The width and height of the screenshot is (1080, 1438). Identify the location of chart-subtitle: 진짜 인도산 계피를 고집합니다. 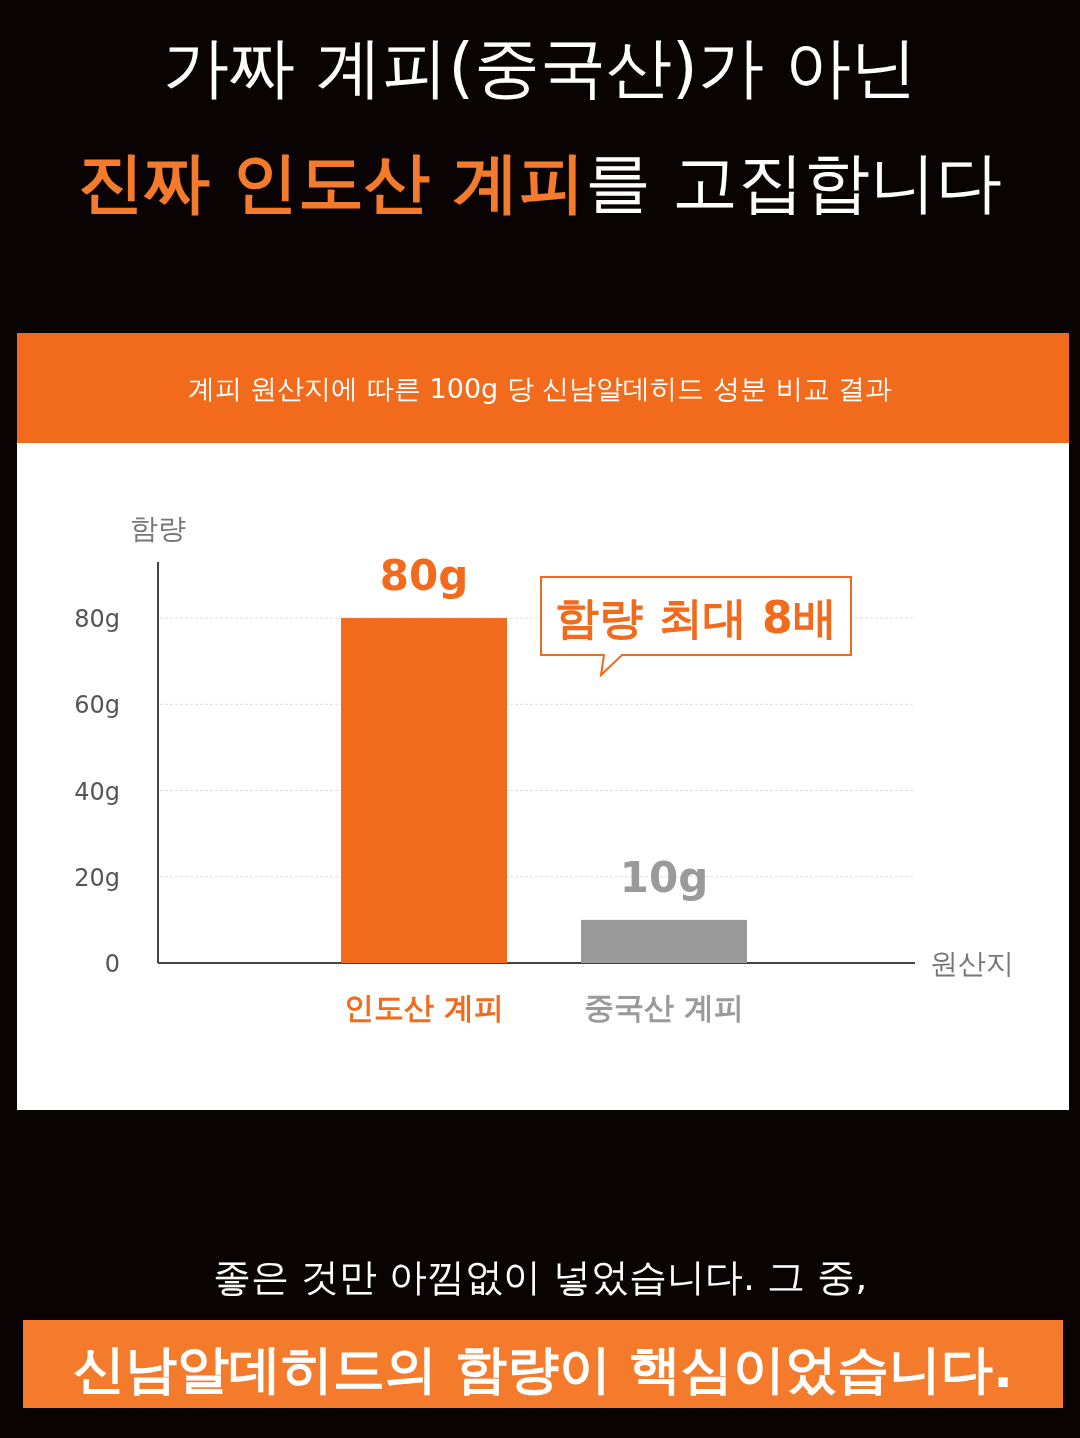
(540, 182).